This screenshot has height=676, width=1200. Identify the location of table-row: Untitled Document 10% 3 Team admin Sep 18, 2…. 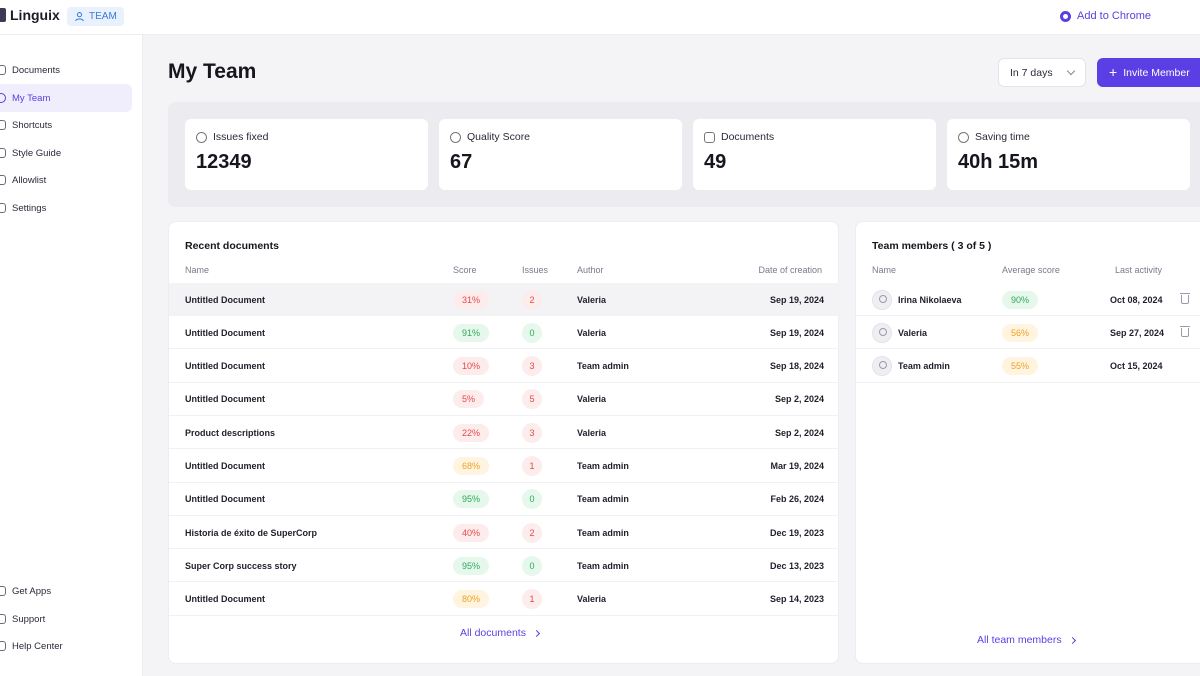
(504, 366).